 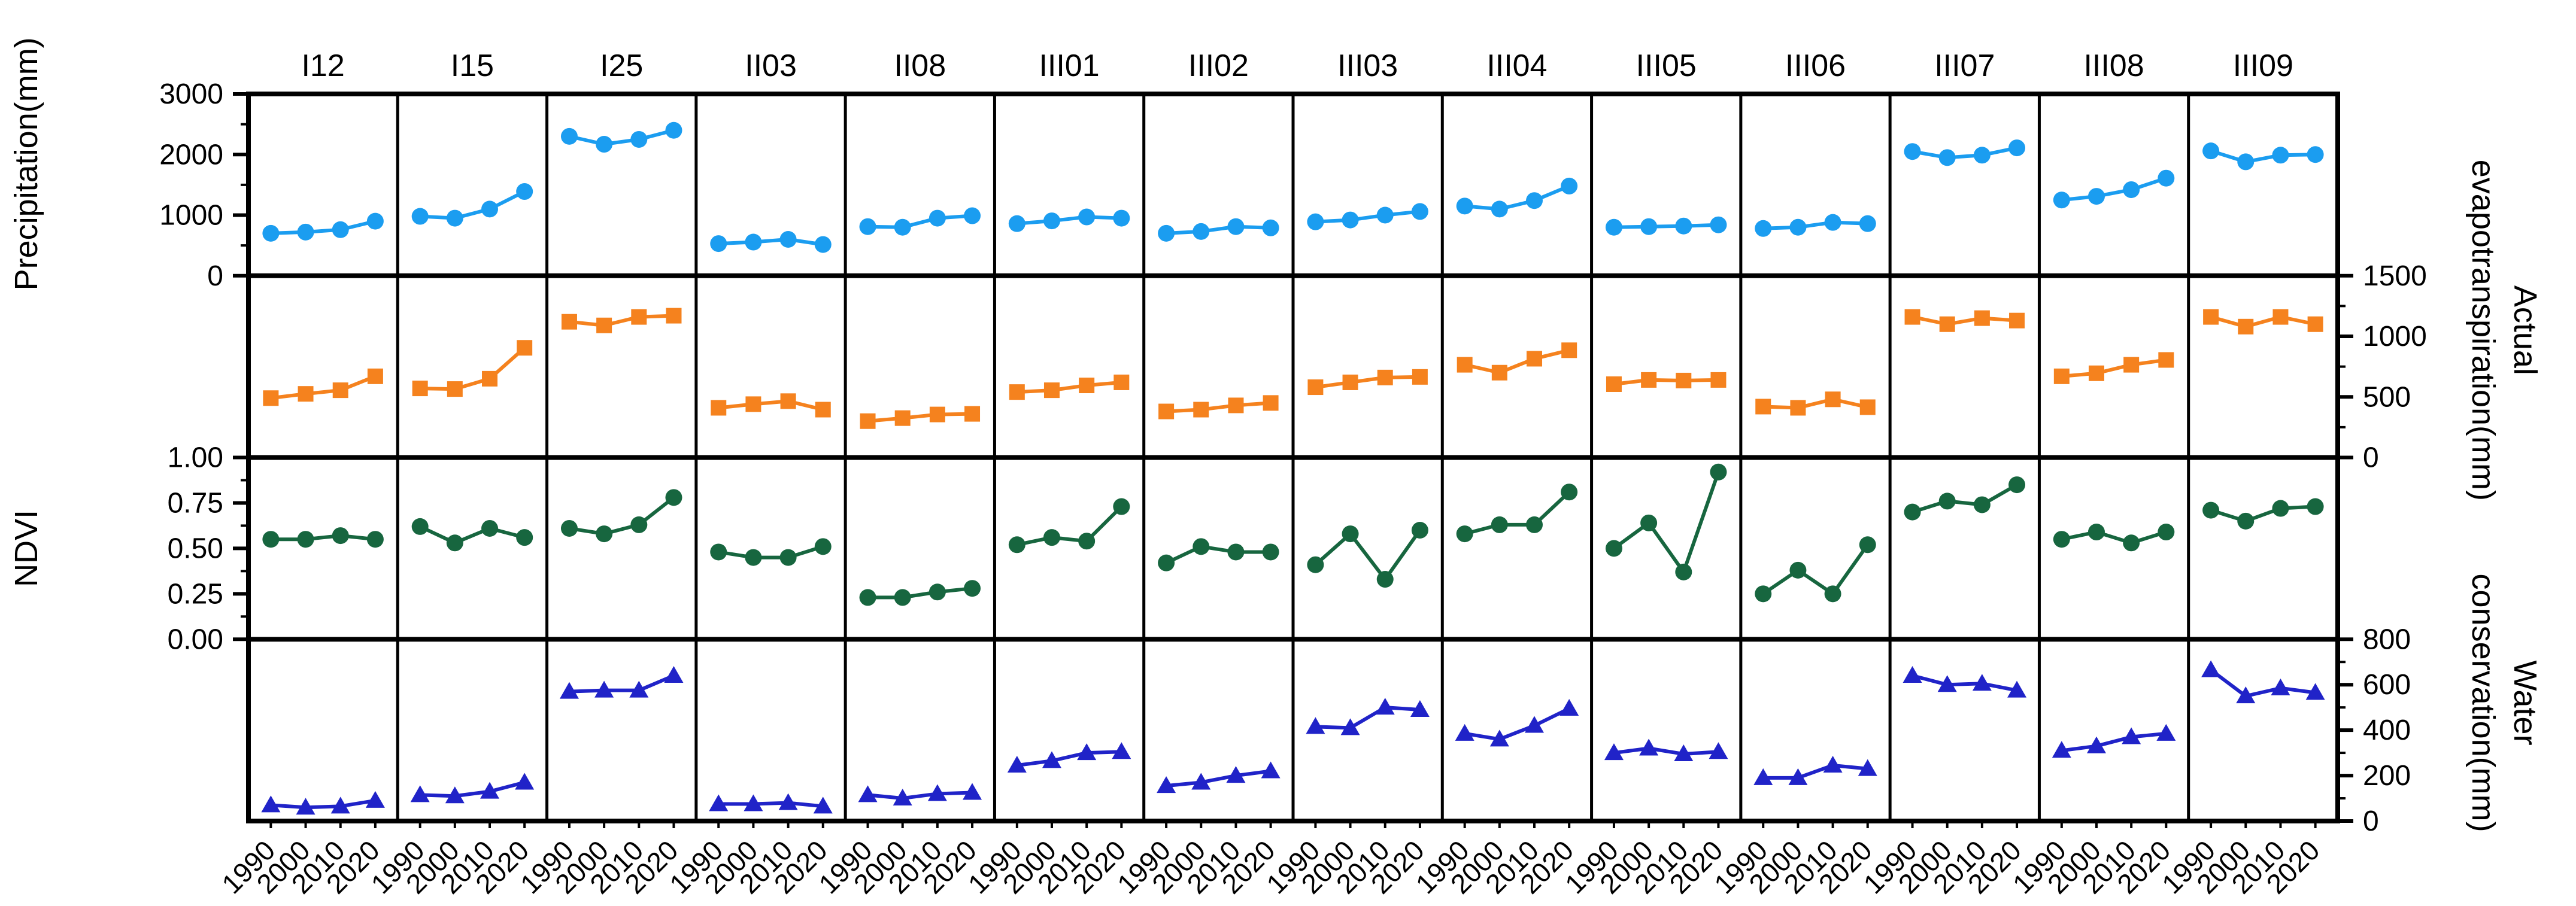 What do you see at coordinates (1499, 524) in the screenshot?
I see `data-point-ndvi-III04-2000` at bounding box center [1499, 524].